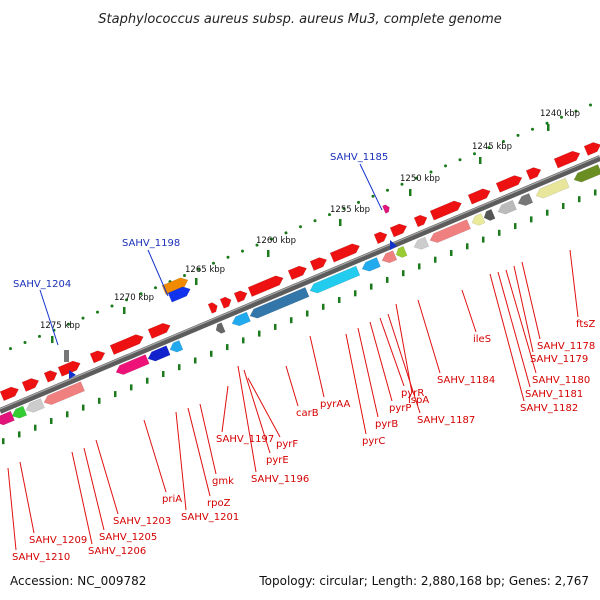  I want to click on gene-label-pyrAA: pyrAA, so click(335, 404).